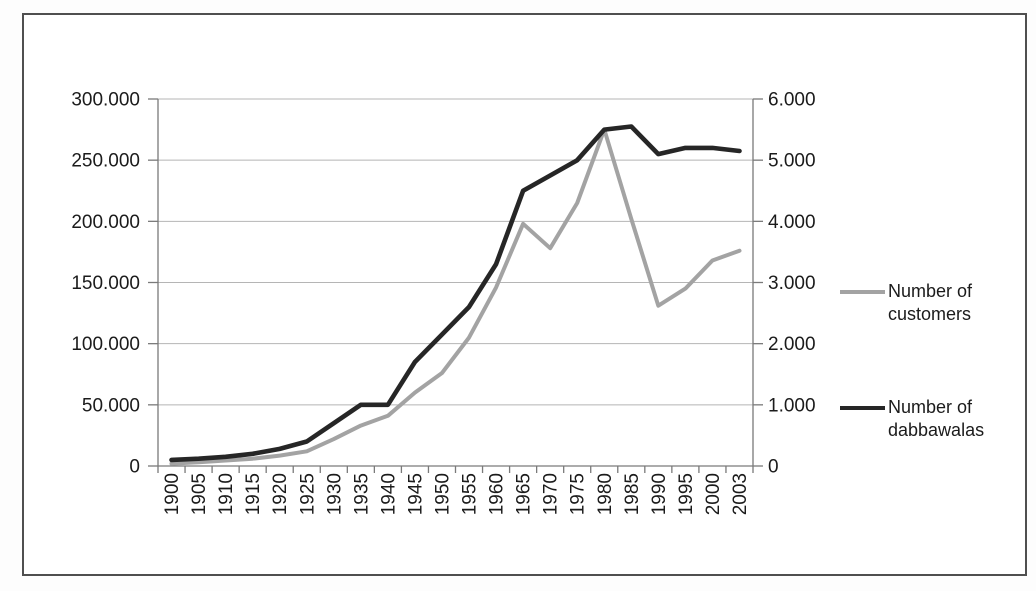 This screenshot has width=1036, height=591. I want to click on right-axis-tick-label: 3.000, so click(792, 283).